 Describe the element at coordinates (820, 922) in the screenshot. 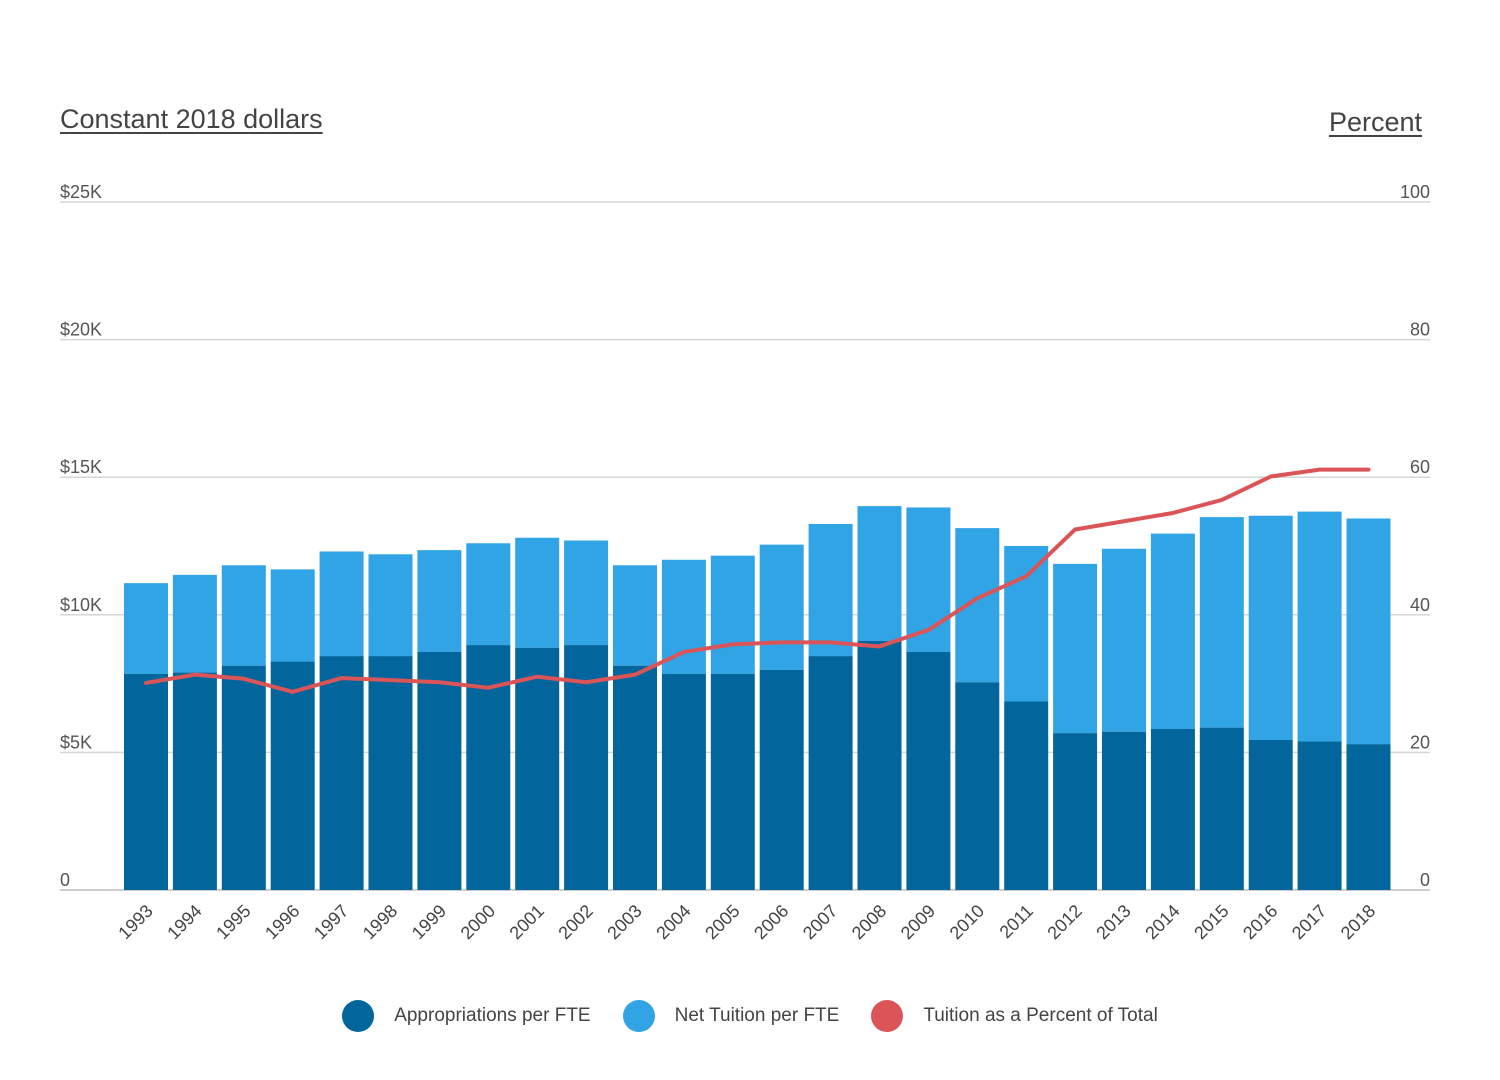

I see `x-tick-label: 2007` at that location.